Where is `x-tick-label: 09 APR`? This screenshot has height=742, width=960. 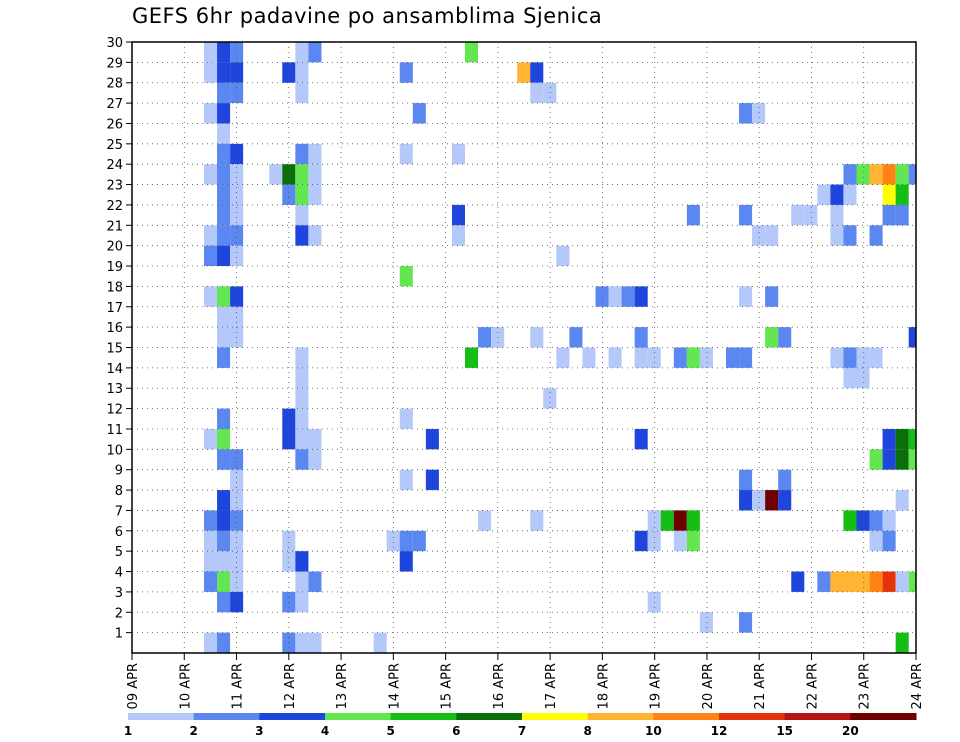 x-tick-label: 09 APR is located at coordinates (133, 686).